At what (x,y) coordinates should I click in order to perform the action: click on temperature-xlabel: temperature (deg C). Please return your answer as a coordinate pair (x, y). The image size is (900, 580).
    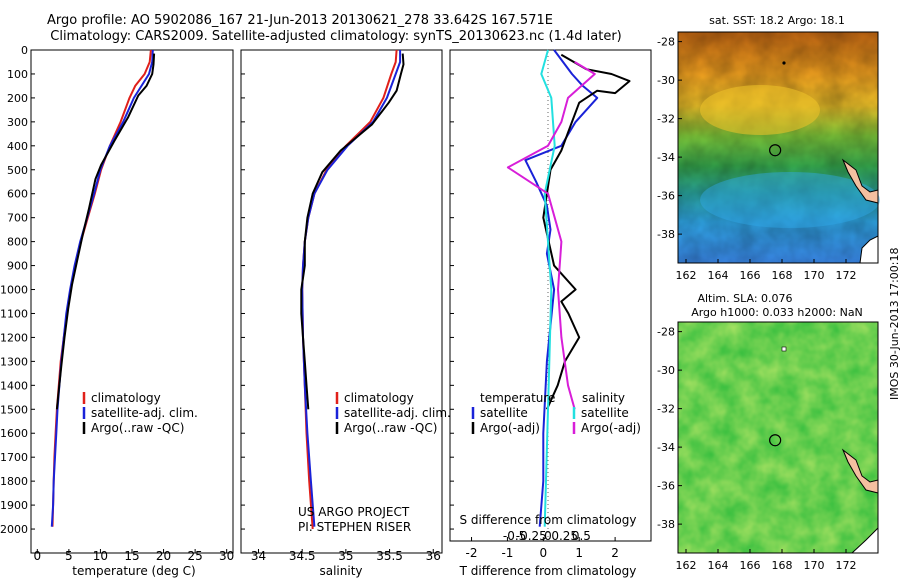
    Looking at the image, I should click on (133, 571).